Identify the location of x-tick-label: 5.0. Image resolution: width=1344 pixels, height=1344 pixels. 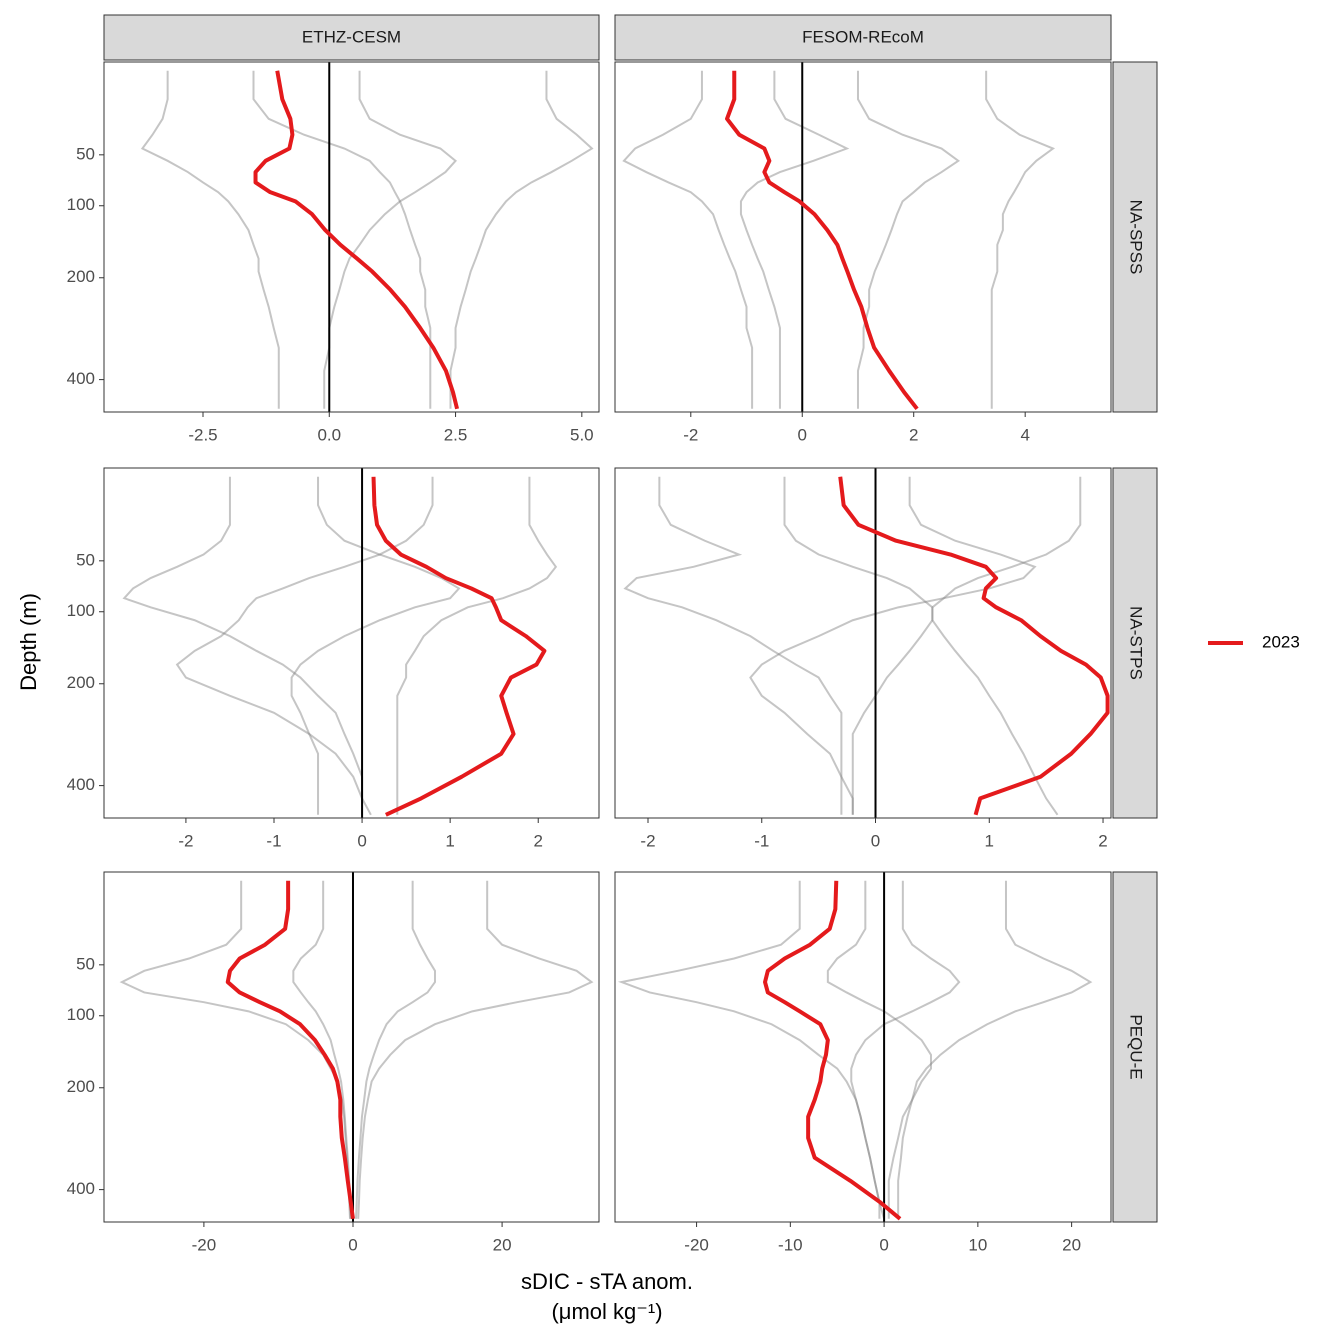
(582, 434).